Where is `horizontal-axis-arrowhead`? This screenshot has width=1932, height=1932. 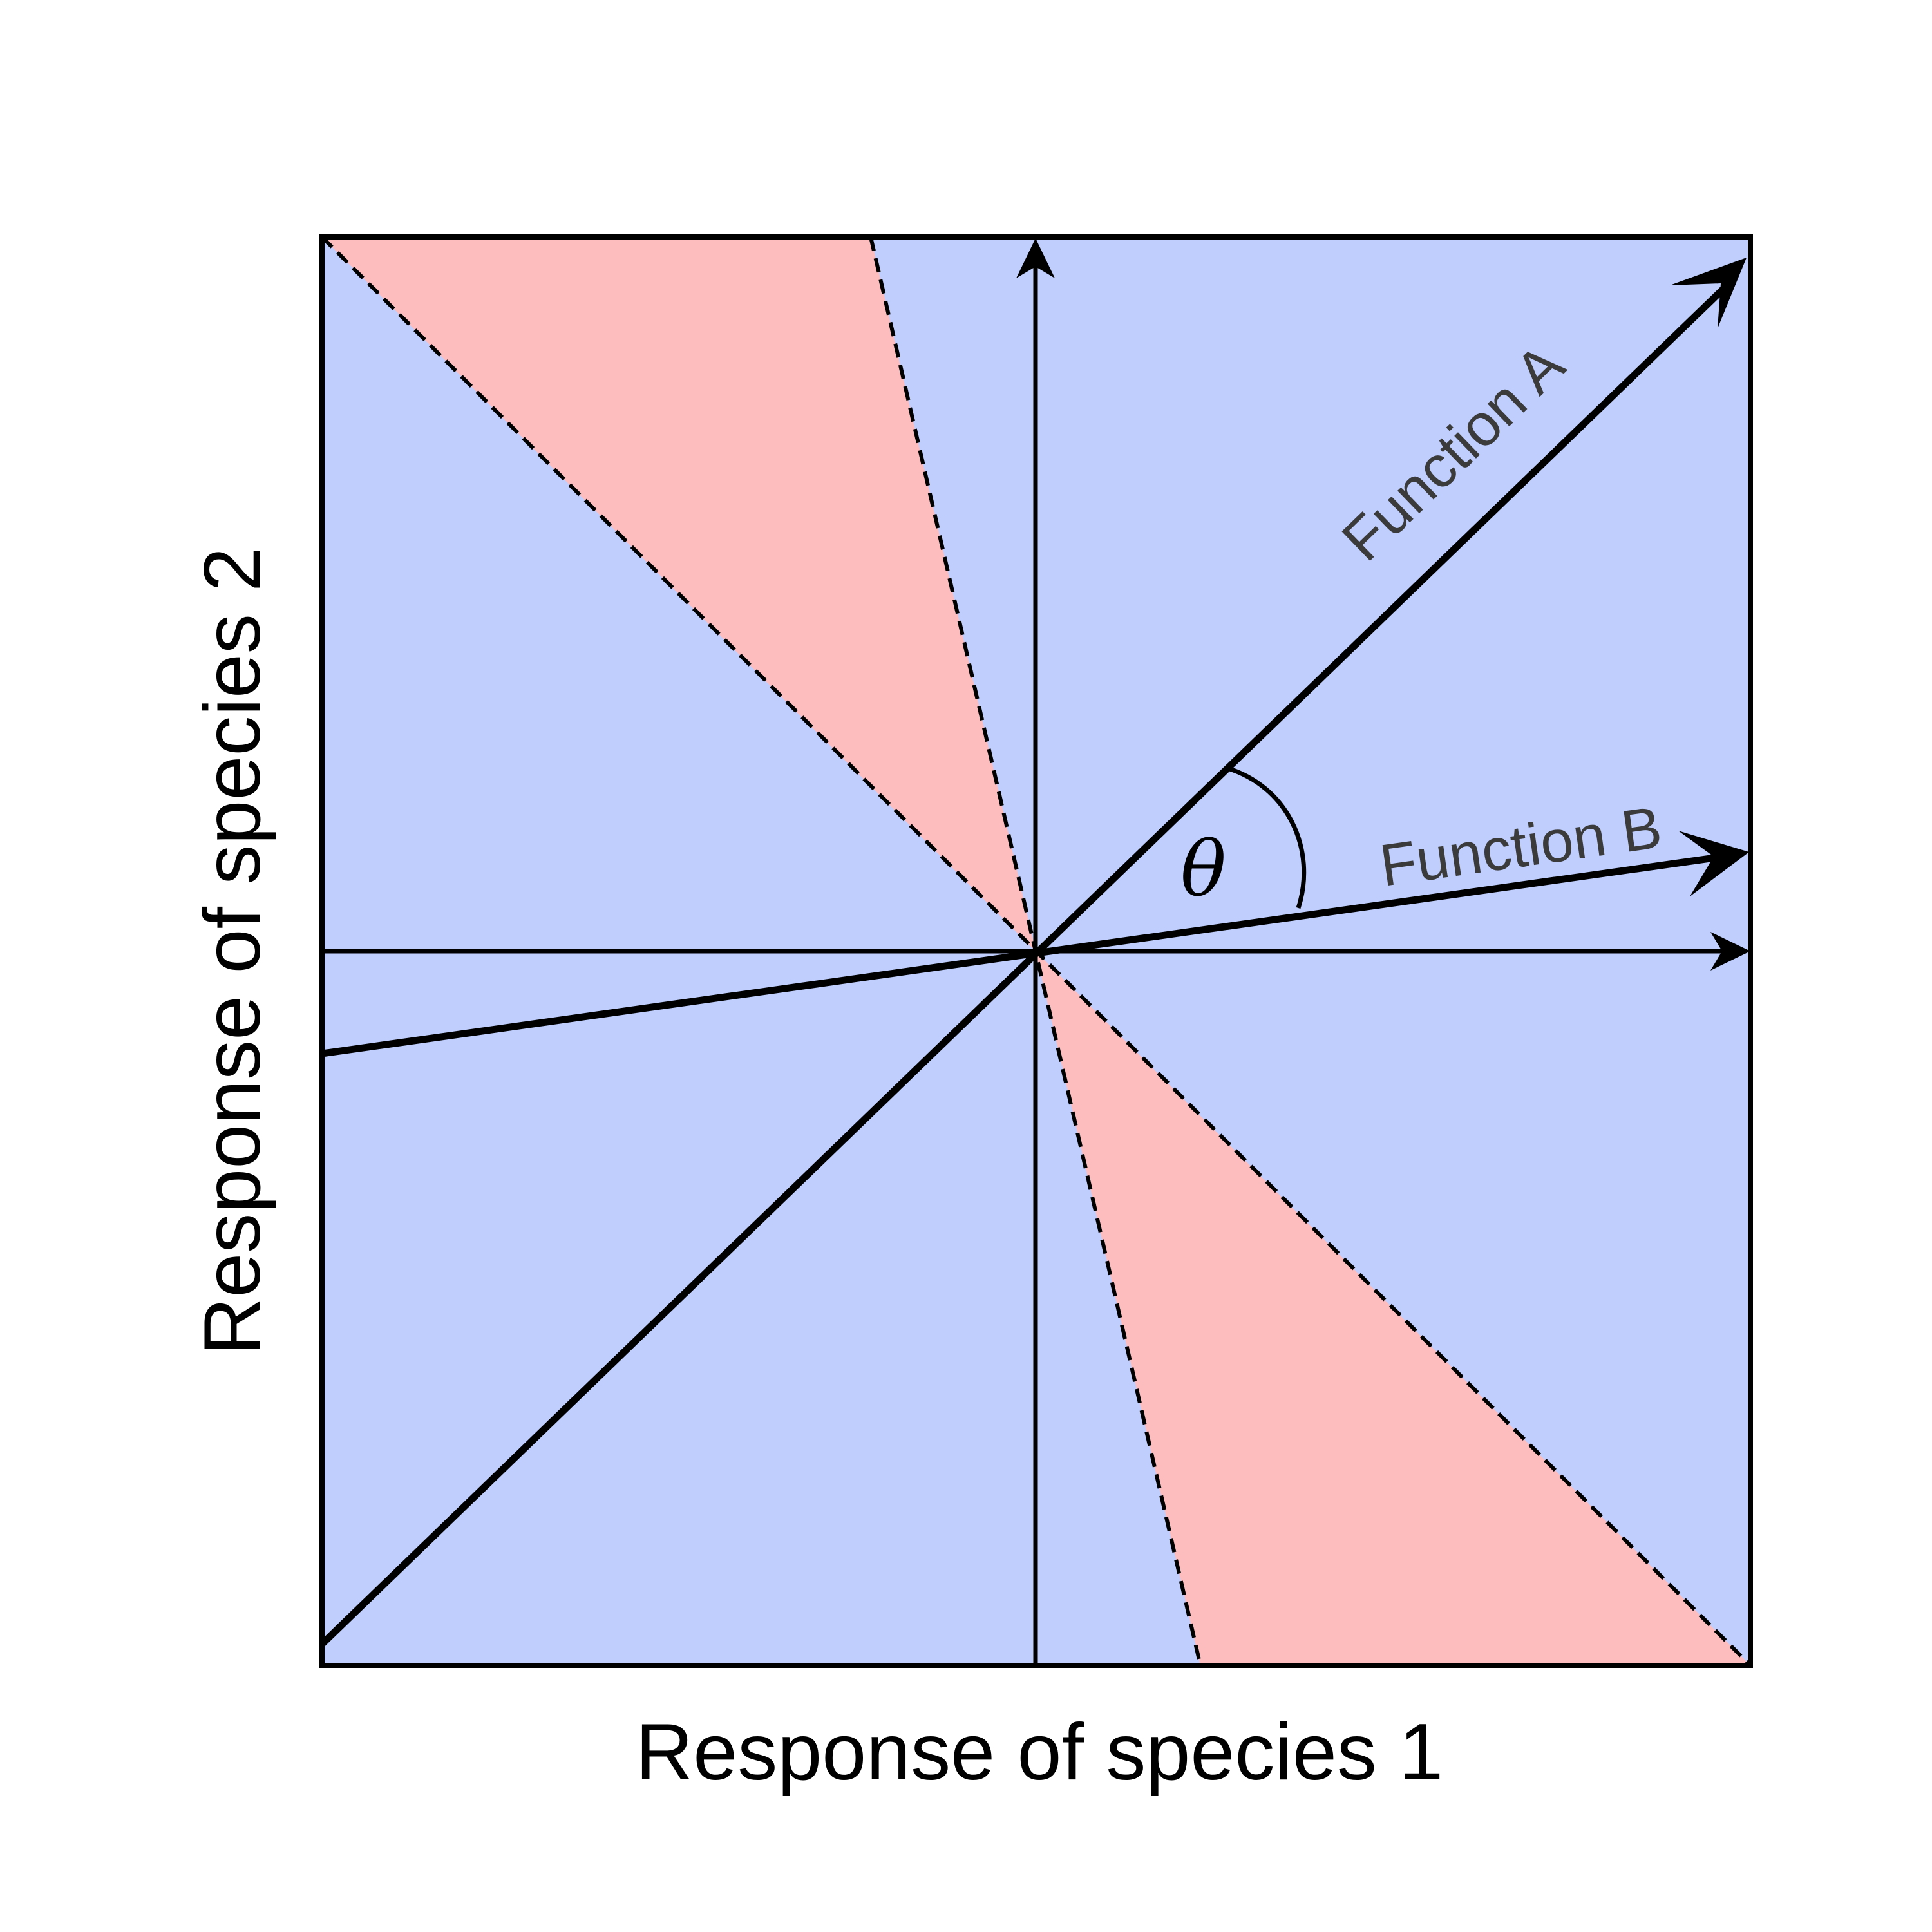 horizontal-axis-arrowhead is located at coordinates (1730, 951).